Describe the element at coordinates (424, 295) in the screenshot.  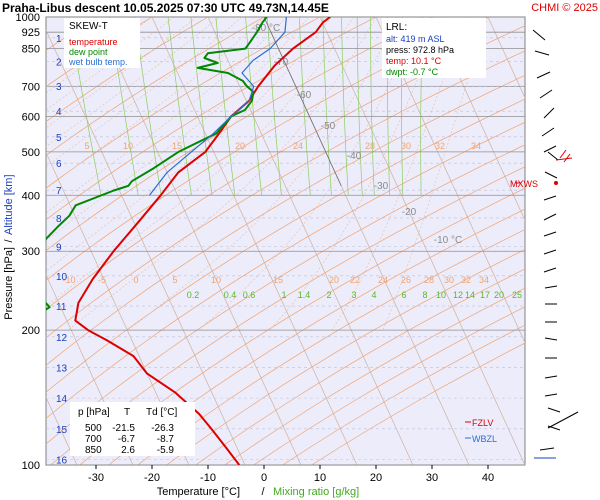
I see `mixing-ratio-label: 8` at that location.